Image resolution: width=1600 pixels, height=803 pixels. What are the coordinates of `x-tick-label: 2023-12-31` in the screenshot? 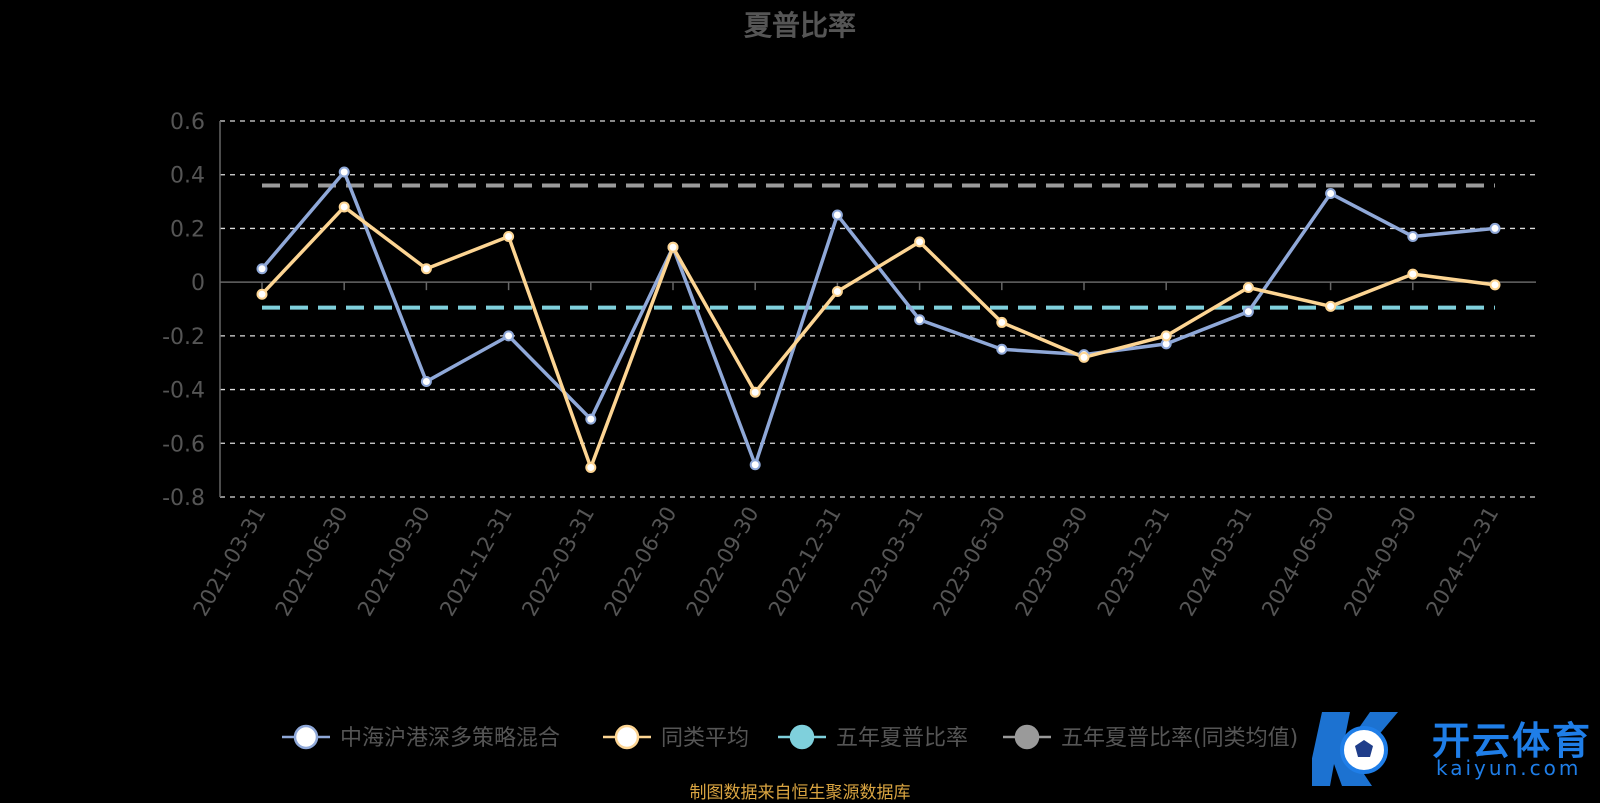 It's located at (1134, 562).